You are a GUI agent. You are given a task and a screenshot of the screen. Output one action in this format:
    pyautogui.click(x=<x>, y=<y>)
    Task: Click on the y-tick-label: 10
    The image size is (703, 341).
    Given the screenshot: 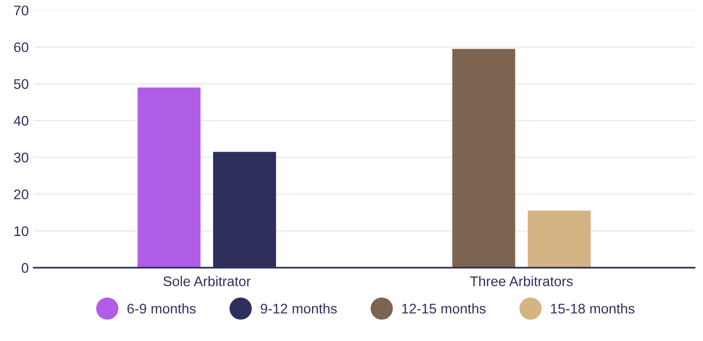 What is the action you would take?
    pyautogui.click(x=21, y=231)
    